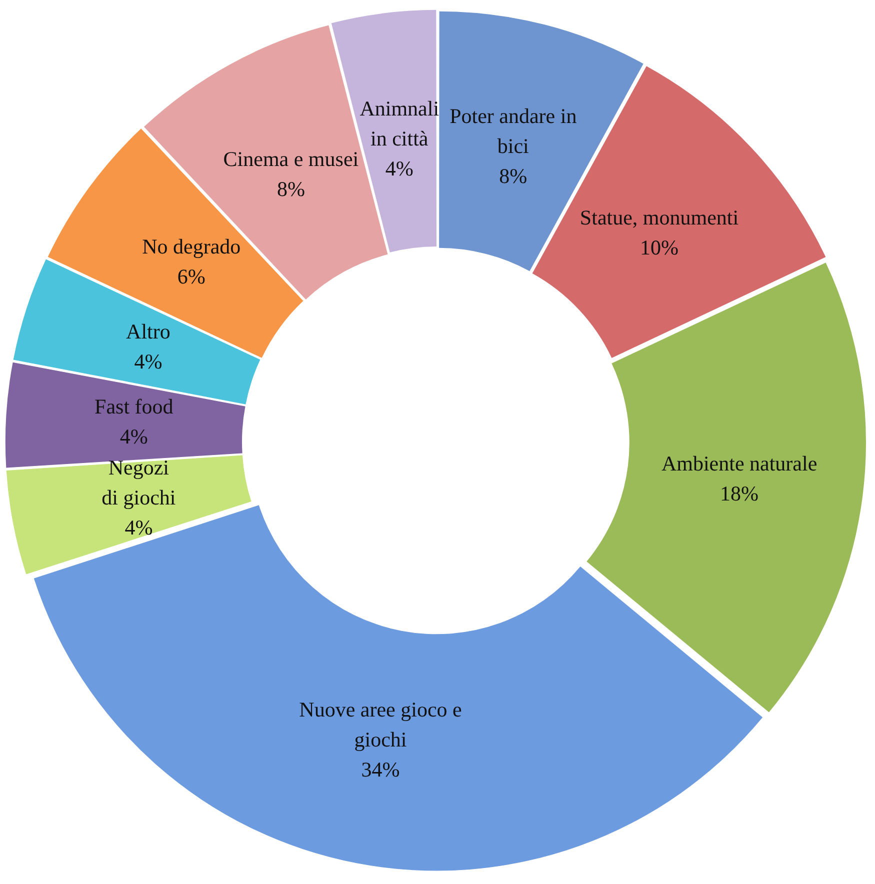 This screenshot has width=875, height=884. I want to click on data-label: 18%, so click(739, 494).